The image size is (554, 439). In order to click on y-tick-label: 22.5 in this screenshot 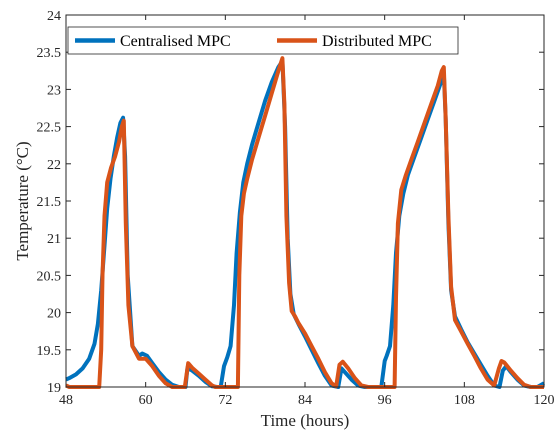, I will do `click(49, 128)`.